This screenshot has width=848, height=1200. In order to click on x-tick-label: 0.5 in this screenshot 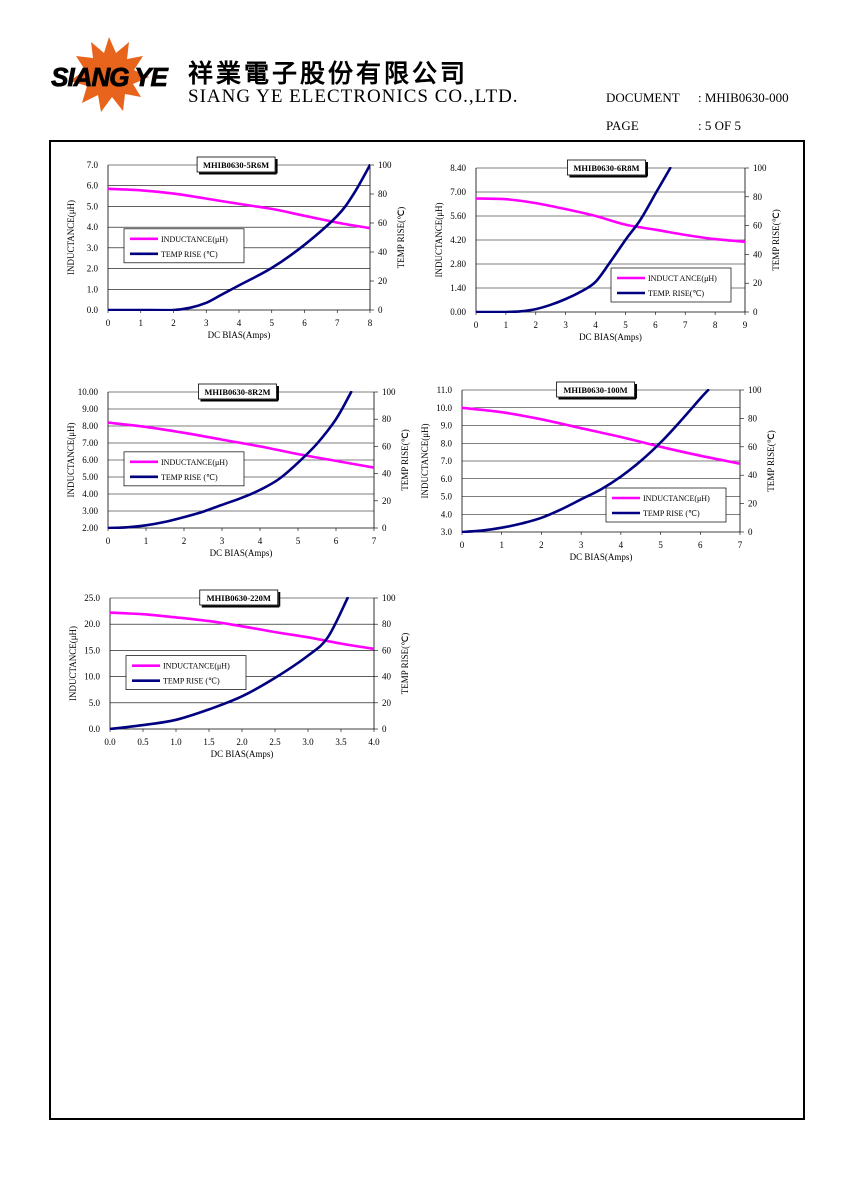, I will do `click(143, 742)`.